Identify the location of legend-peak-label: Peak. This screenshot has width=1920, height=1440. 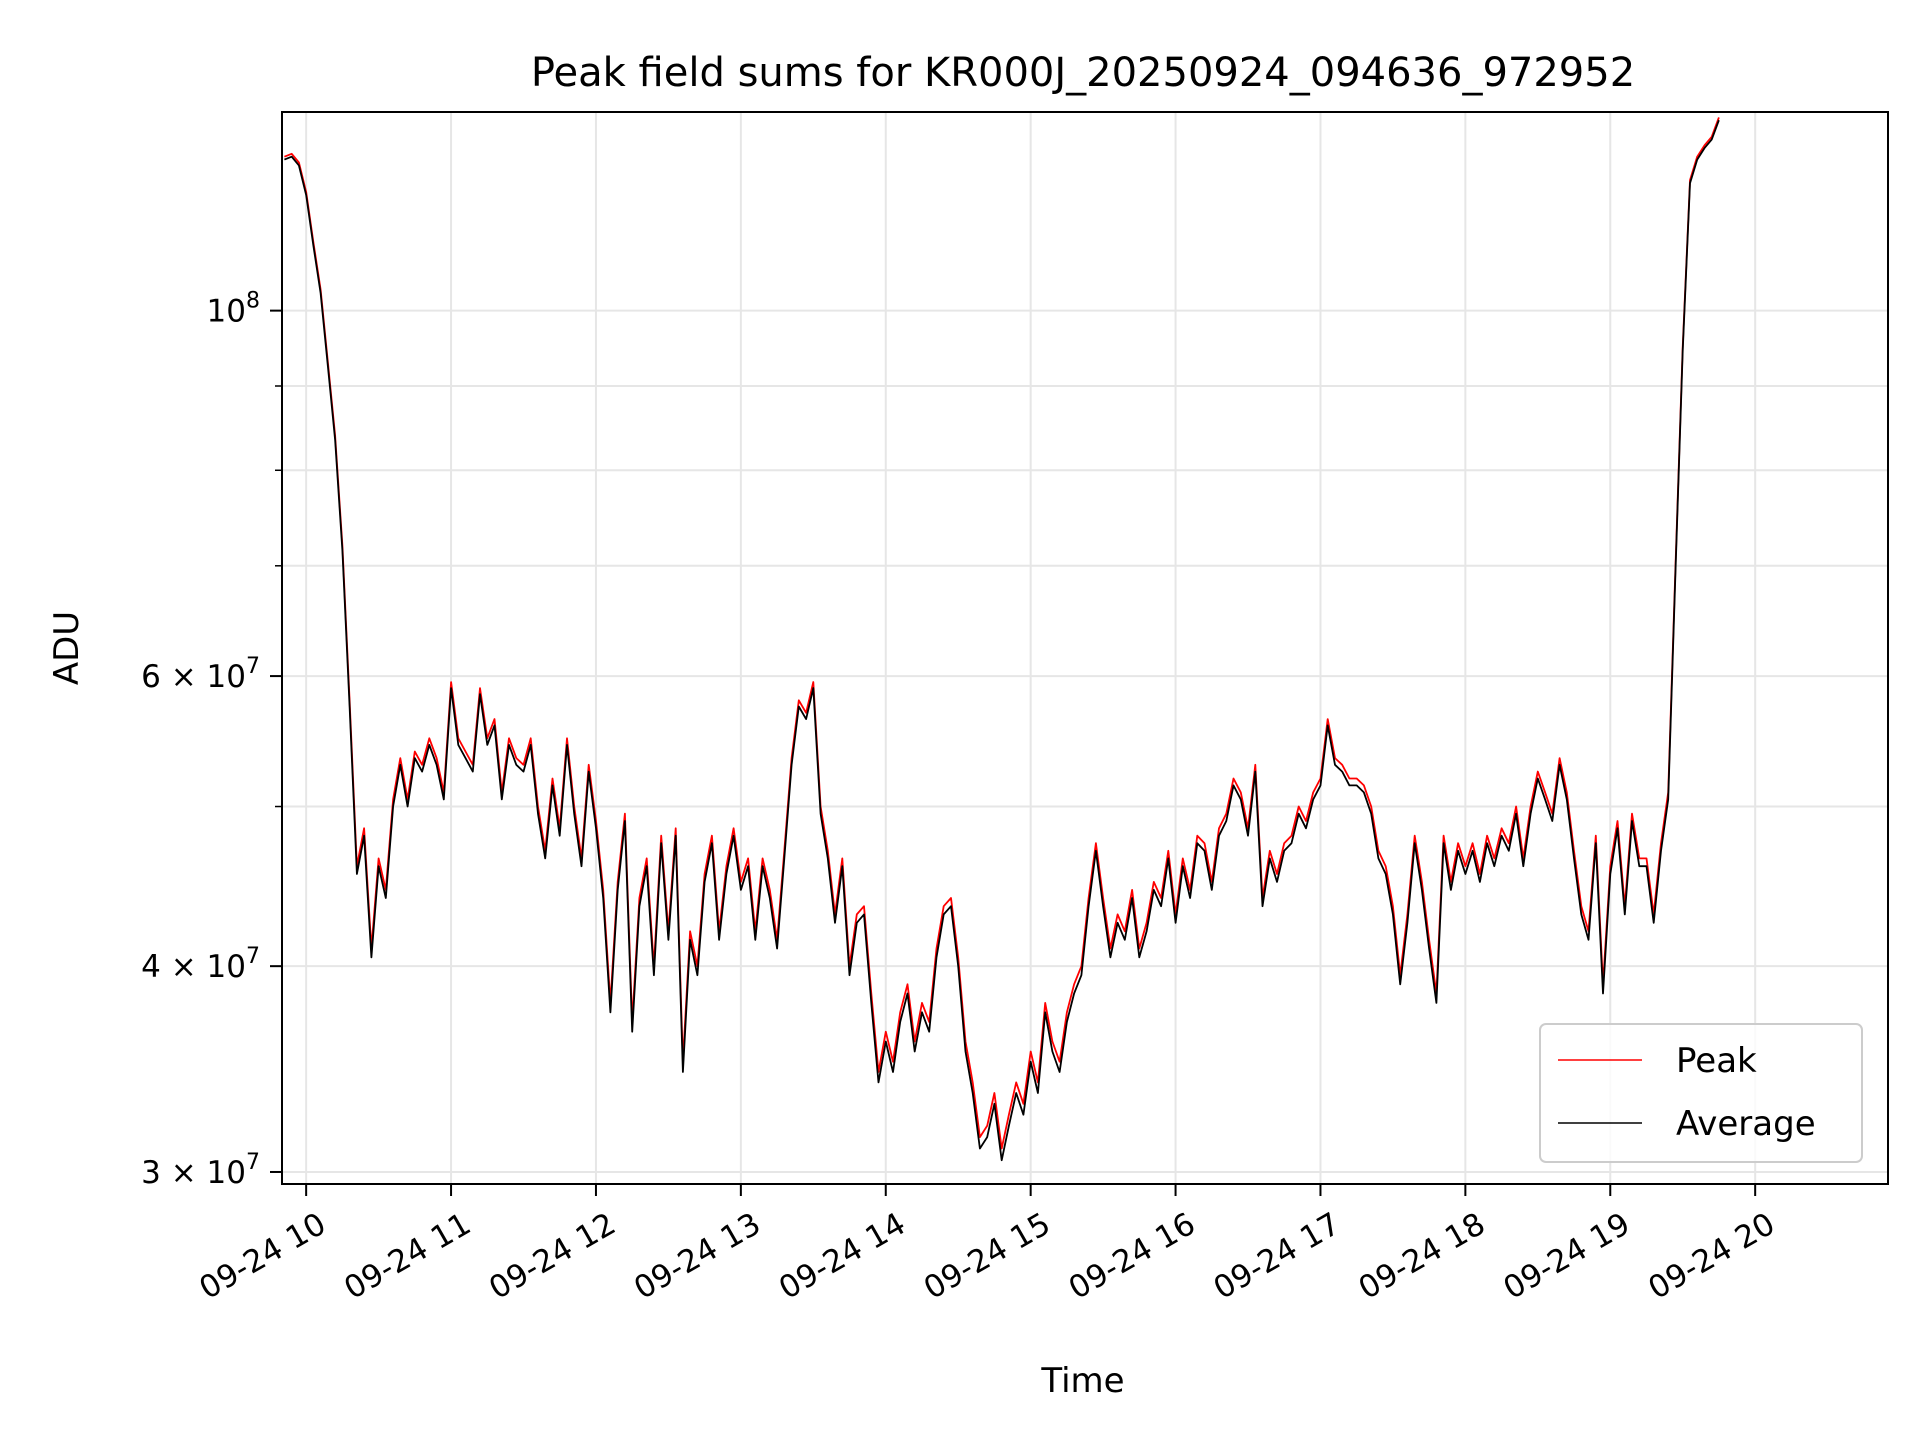
(1716, 1061).